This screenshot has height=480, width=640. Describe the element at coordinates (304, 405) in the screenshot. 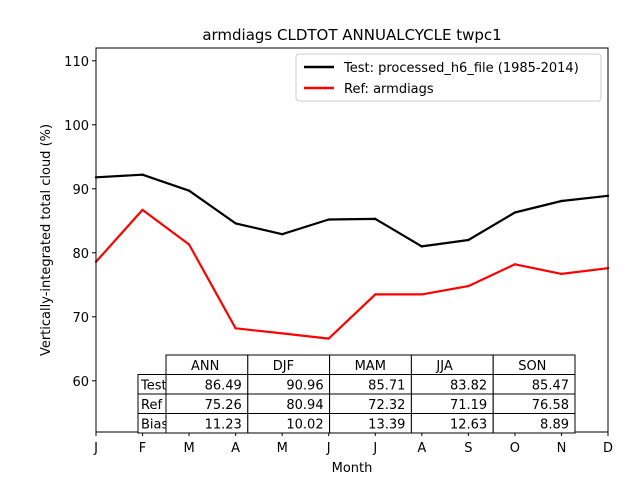

I see `table-cell-value: 80.94` at that location.